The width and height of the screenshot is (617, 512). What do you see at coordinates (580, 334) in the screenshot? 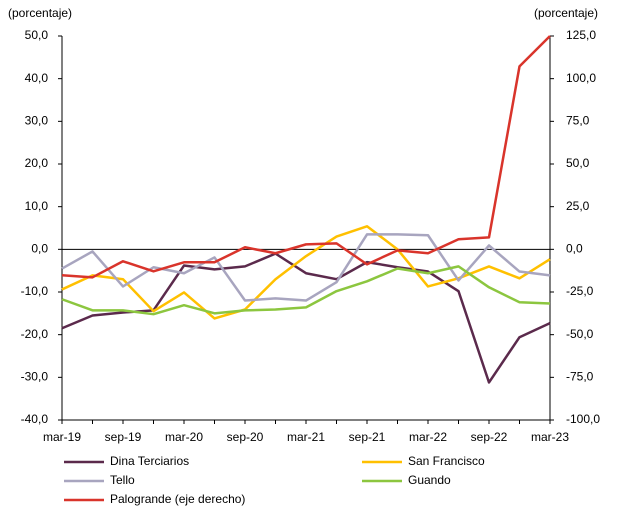
I see `y2-tick-label: -50,0` at bounding box center [580, 334].